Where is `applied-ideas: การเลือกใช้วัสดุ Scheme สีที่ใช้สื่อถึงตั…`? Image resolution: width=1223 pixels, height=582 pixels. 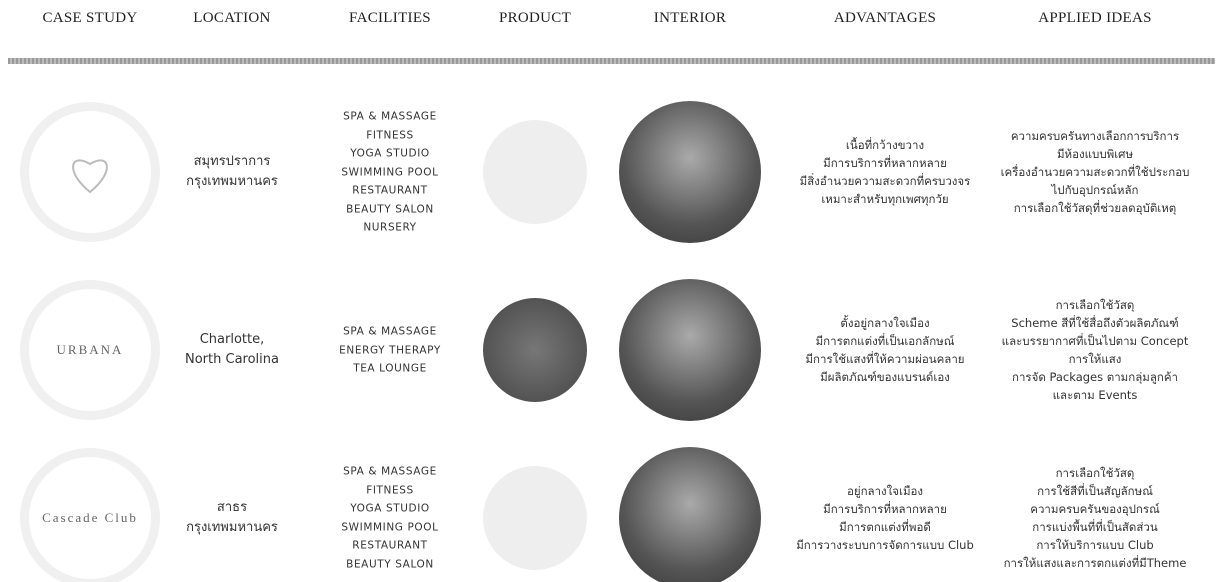
applied-ideas: การเลือกใช้วัสดุ Scheme สีที่ใช้สื่อถึงตั… is located at coordinates (1095, 350).